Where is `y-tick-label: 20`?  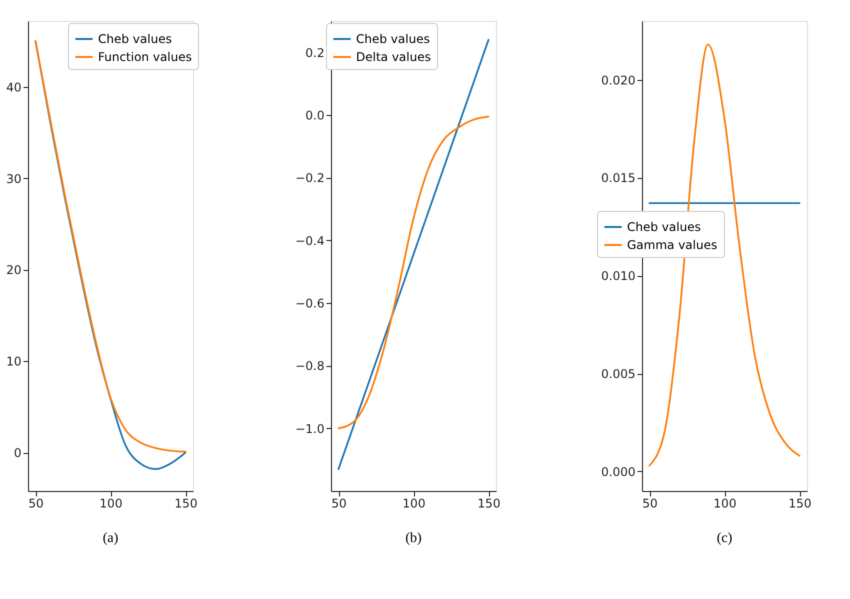
y-tick-label: 20 is located at coordinates (14, 270).